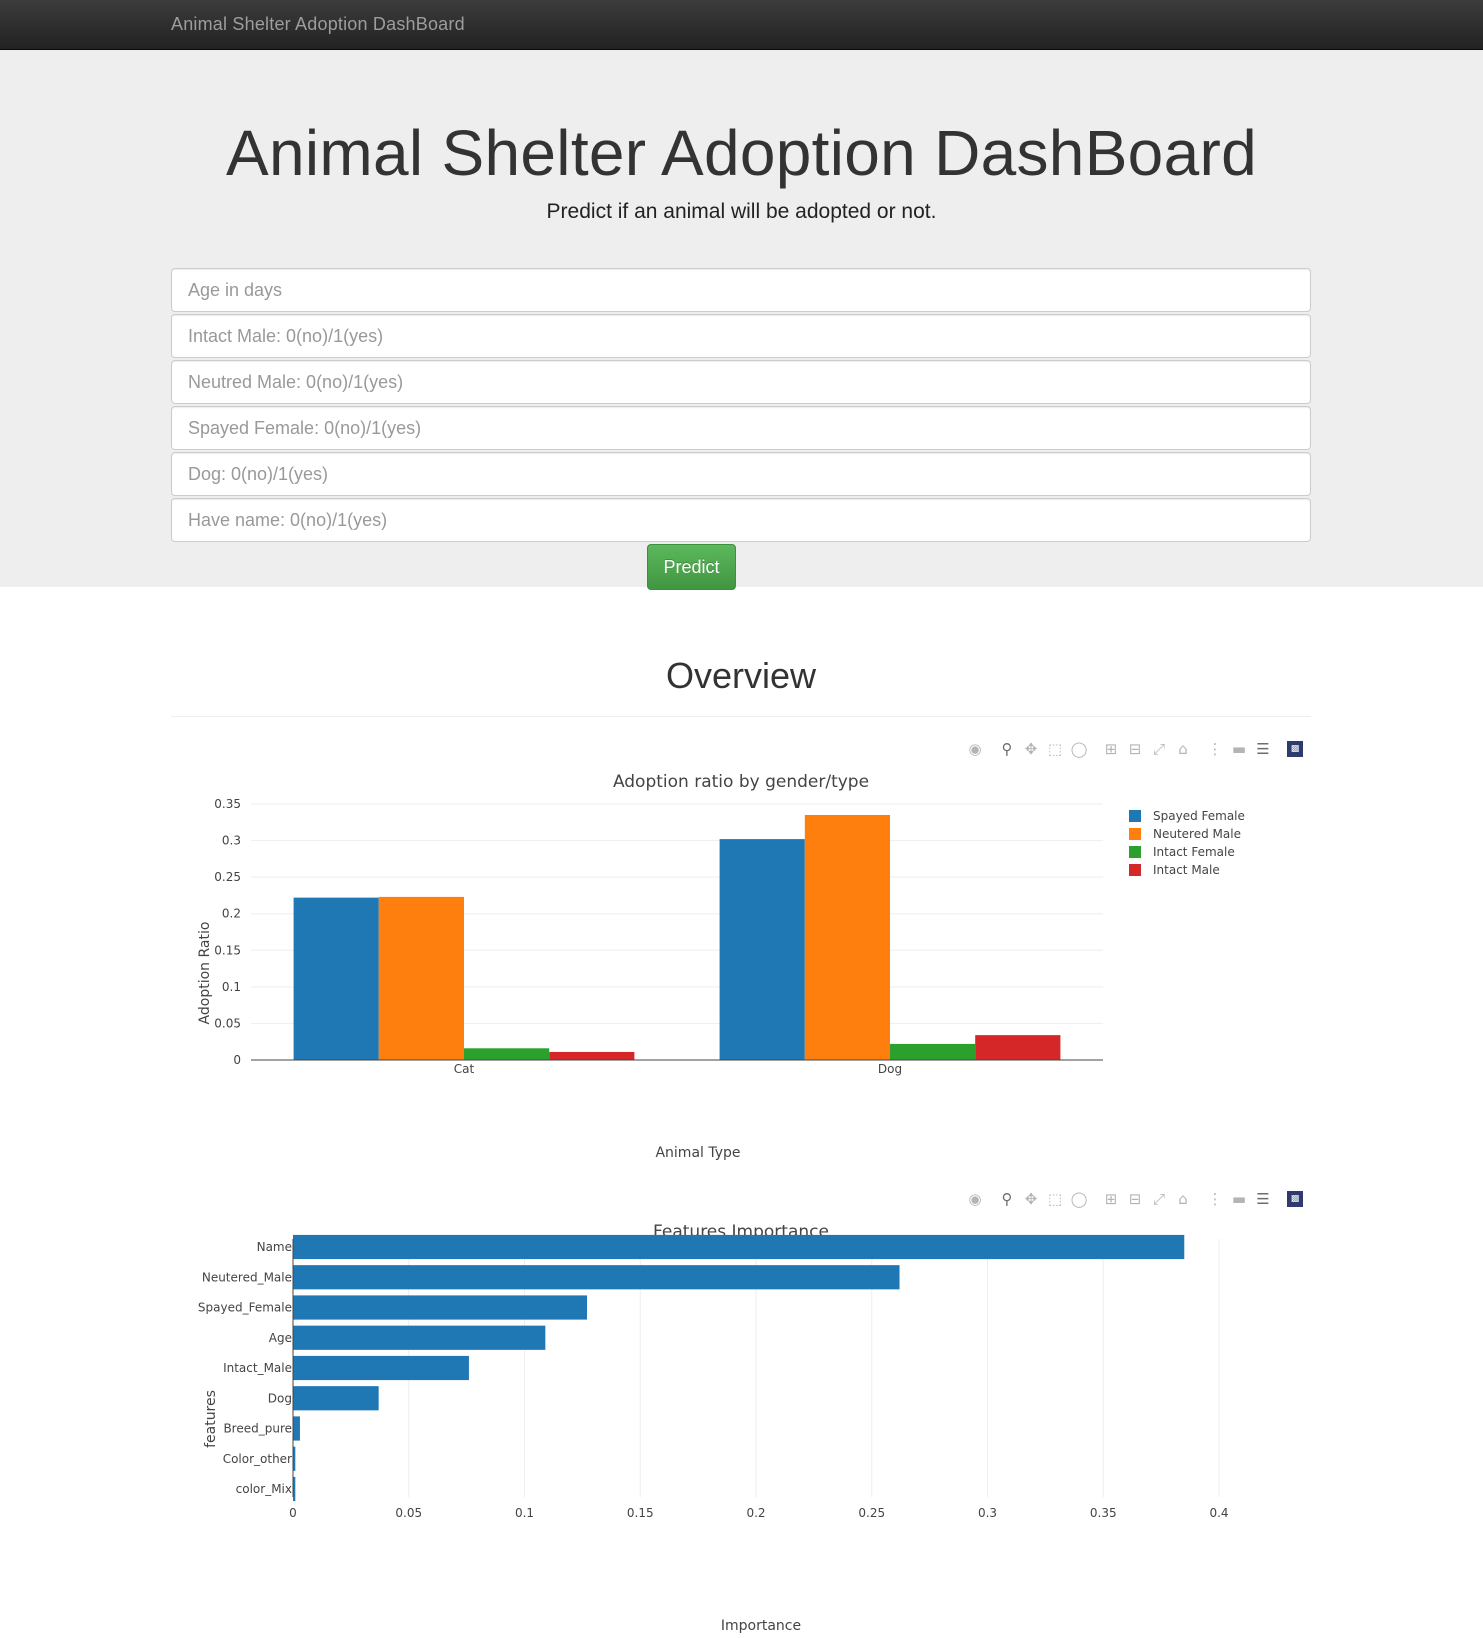 This screenshot has width=1483, height=1638. I want to click on chart2-ytick-label: Dog, so click(280, 1398).